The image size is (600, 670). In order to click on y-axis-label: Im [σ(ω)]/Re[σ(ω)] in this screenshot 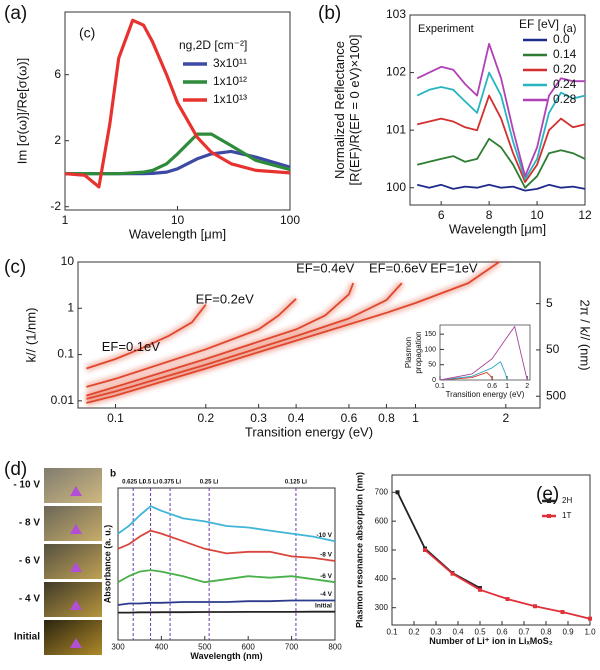, I will do `click(21, 111)`.